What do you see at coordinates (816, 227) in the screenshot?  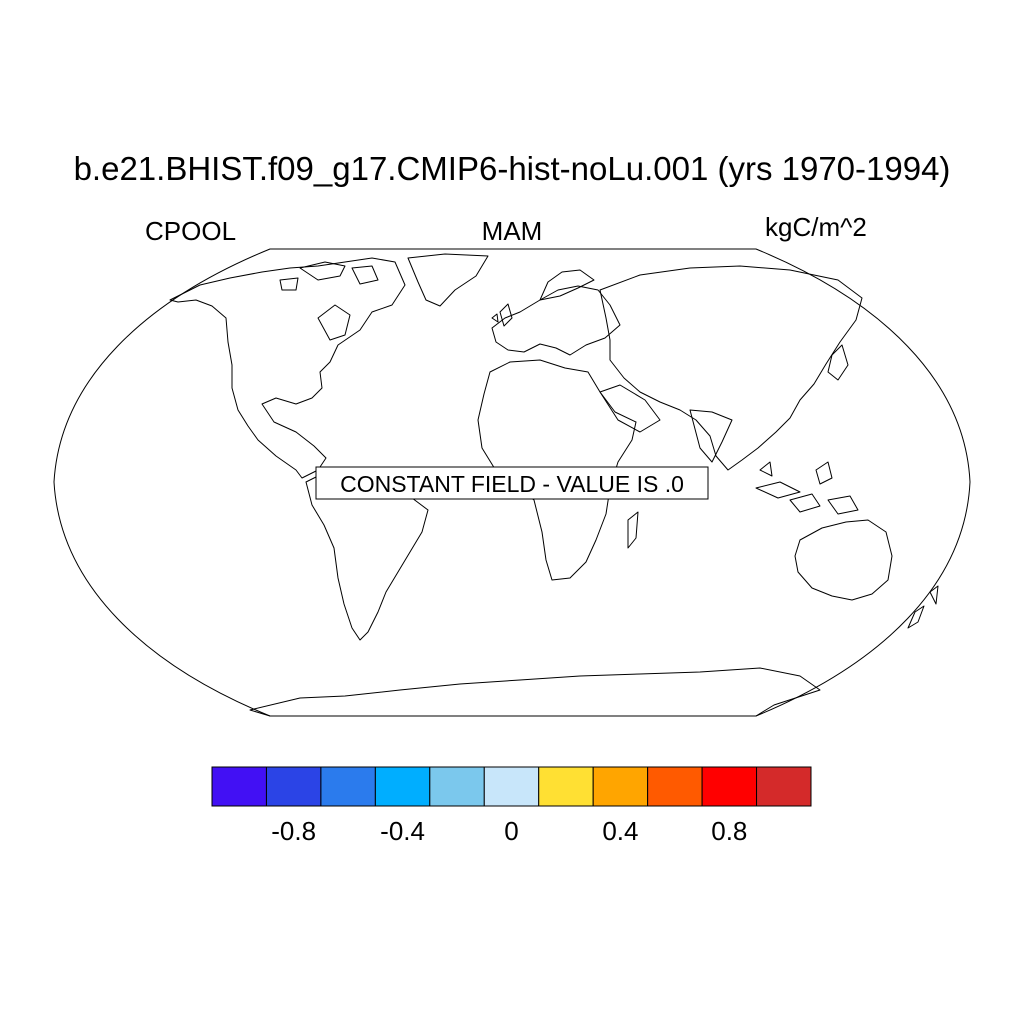 I see `units-label: kgC/m^2` at bounding box center [816, 227].